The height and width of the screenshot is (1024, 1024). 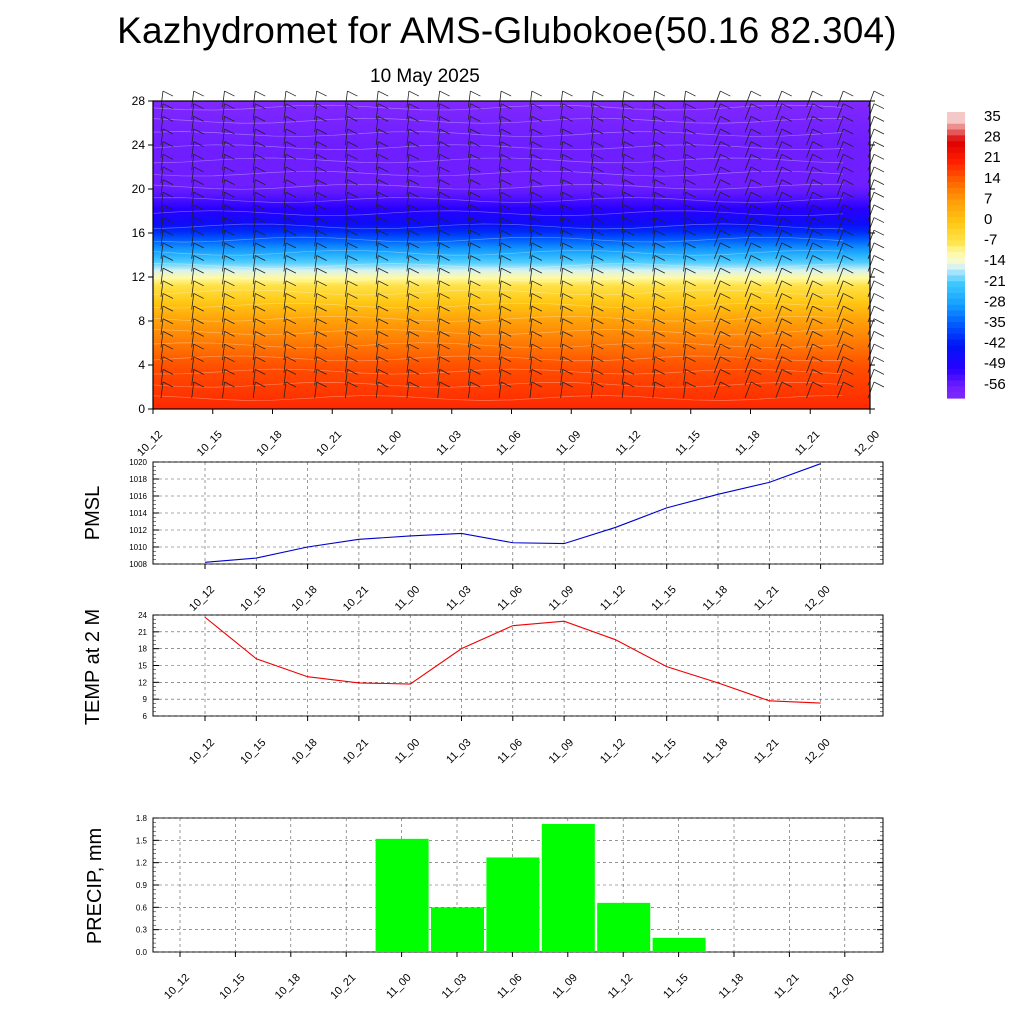 I want to click on contour-line, so click(x=498, y=292).